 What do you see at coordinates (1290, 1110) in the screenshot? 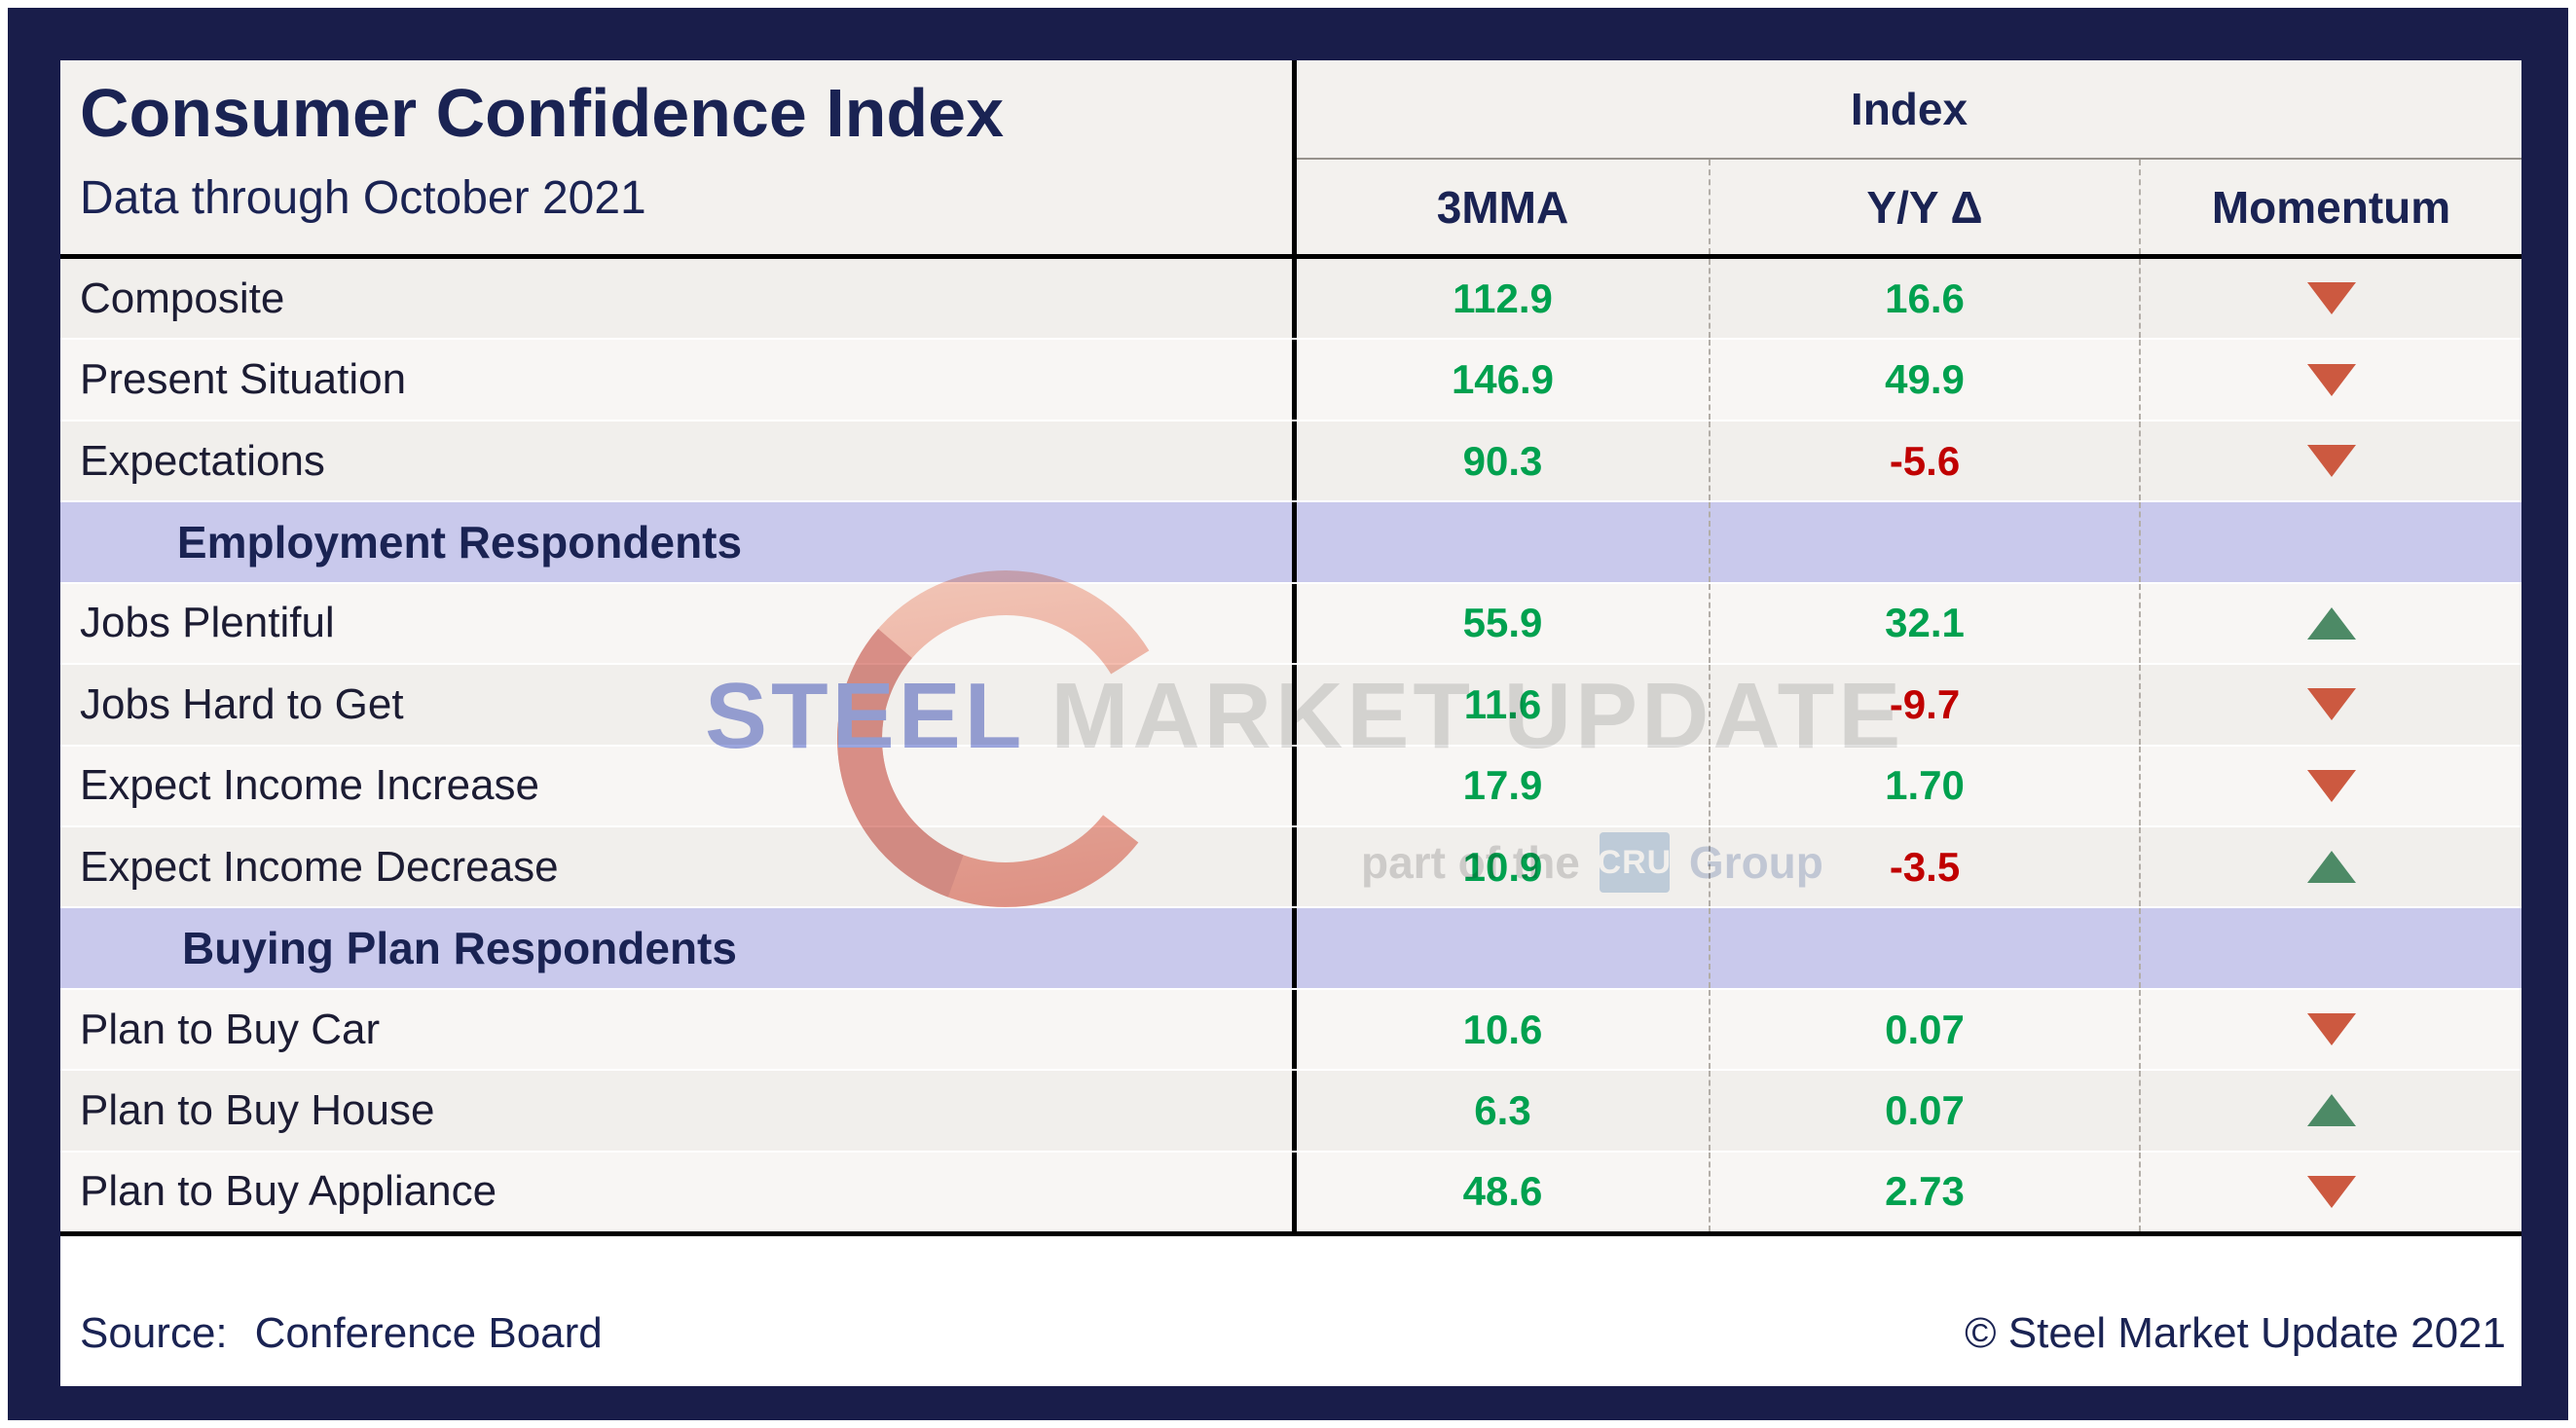
I see `table-row-plan-to-buy-house: Plan to Buy House 6.3 0.07` at bounding box center [1290, 1110].